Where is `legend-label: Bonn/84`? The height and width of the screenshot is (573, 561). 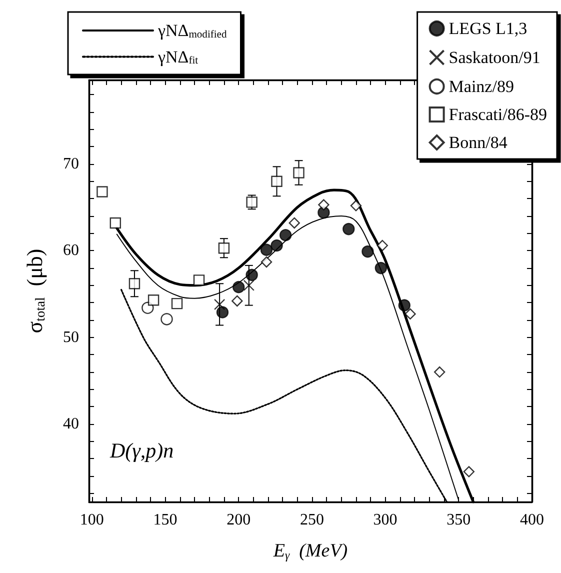 legend-label: Bonn/84 is located at coordinates (478, 142).